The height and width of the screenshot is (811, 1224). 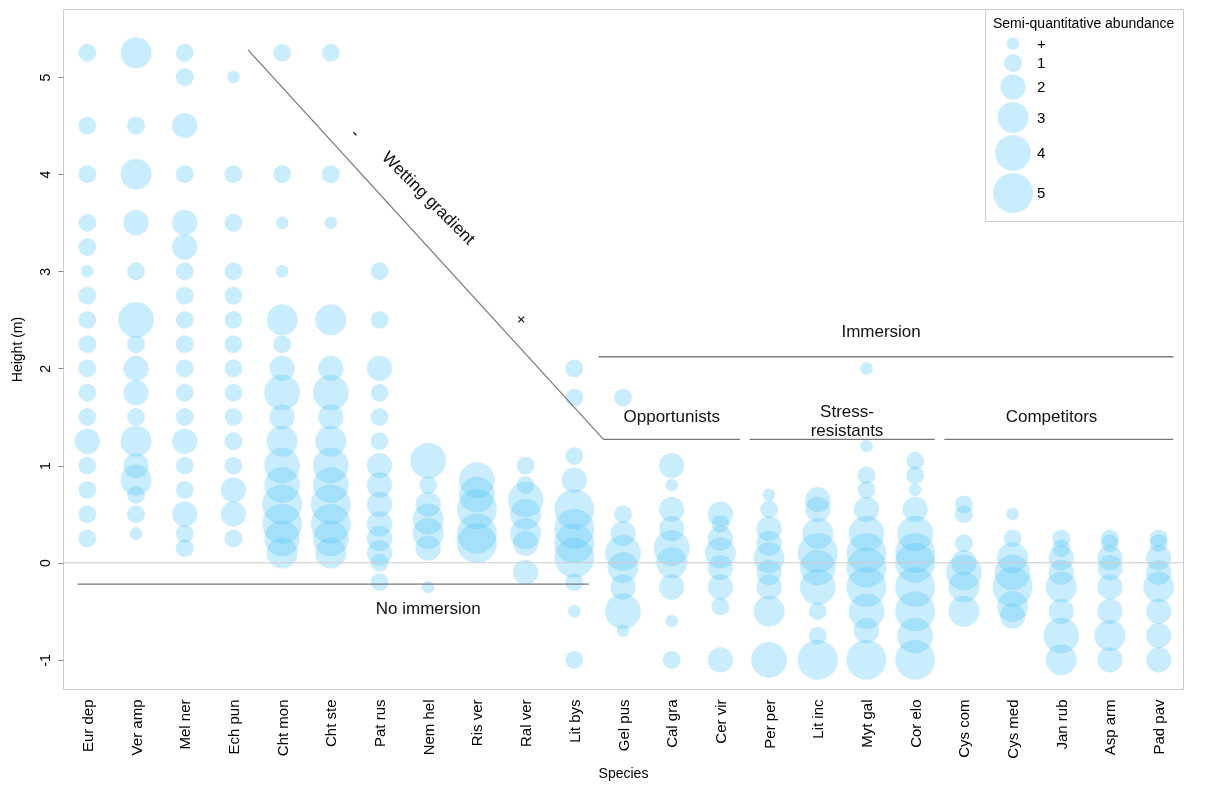 I want to click on legend-label: +, so click(x=1041, y=43).